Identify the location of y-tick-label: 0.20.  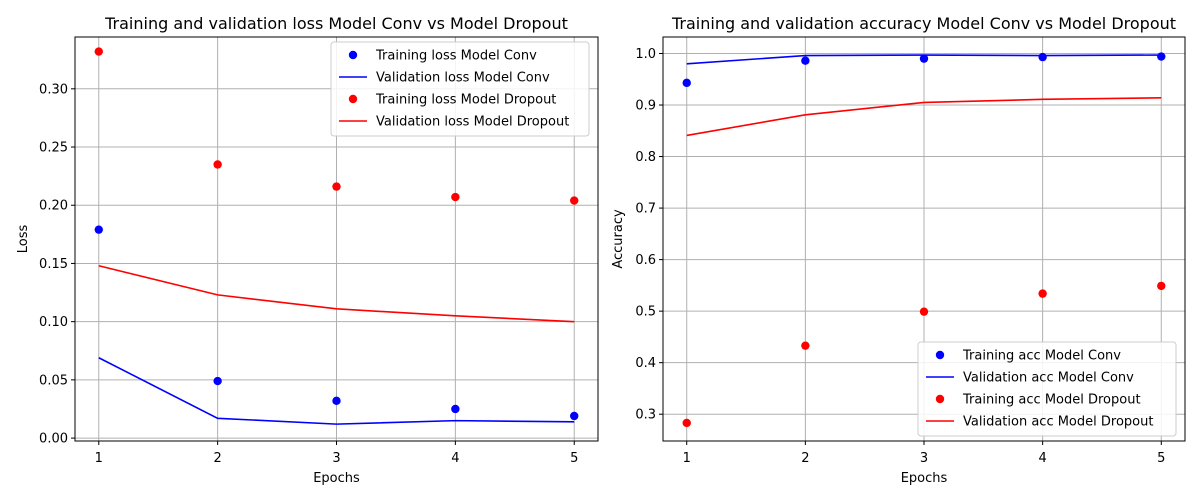
(53, 206).